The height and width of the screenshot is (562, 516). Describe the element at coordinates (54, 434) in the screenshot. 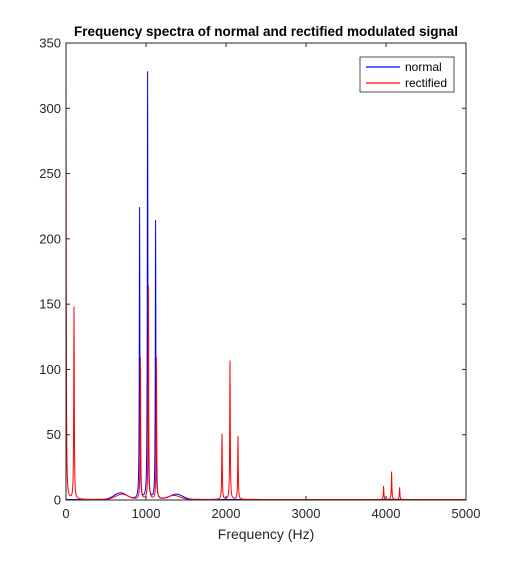

I see `y-tick-label: 50` at that location.